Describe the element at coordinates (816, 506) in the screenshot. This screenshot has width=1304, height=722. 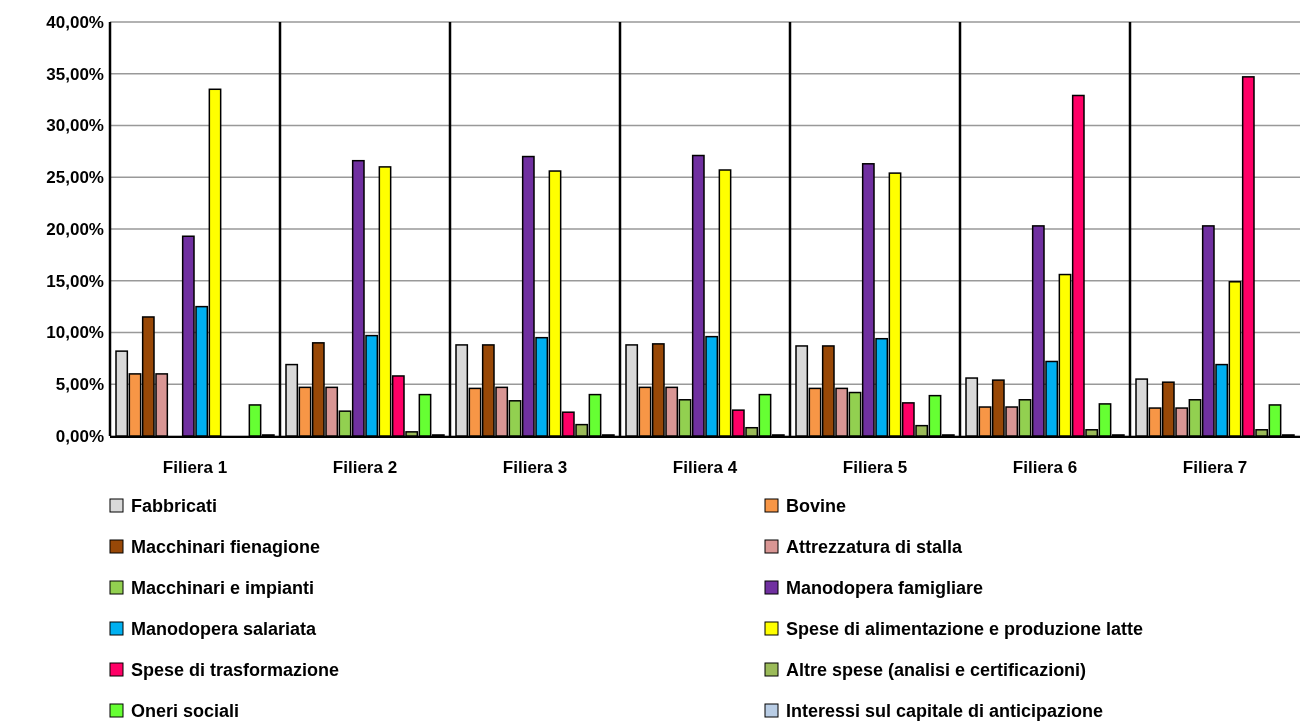
I see `legend-label: Bovine` at that location.